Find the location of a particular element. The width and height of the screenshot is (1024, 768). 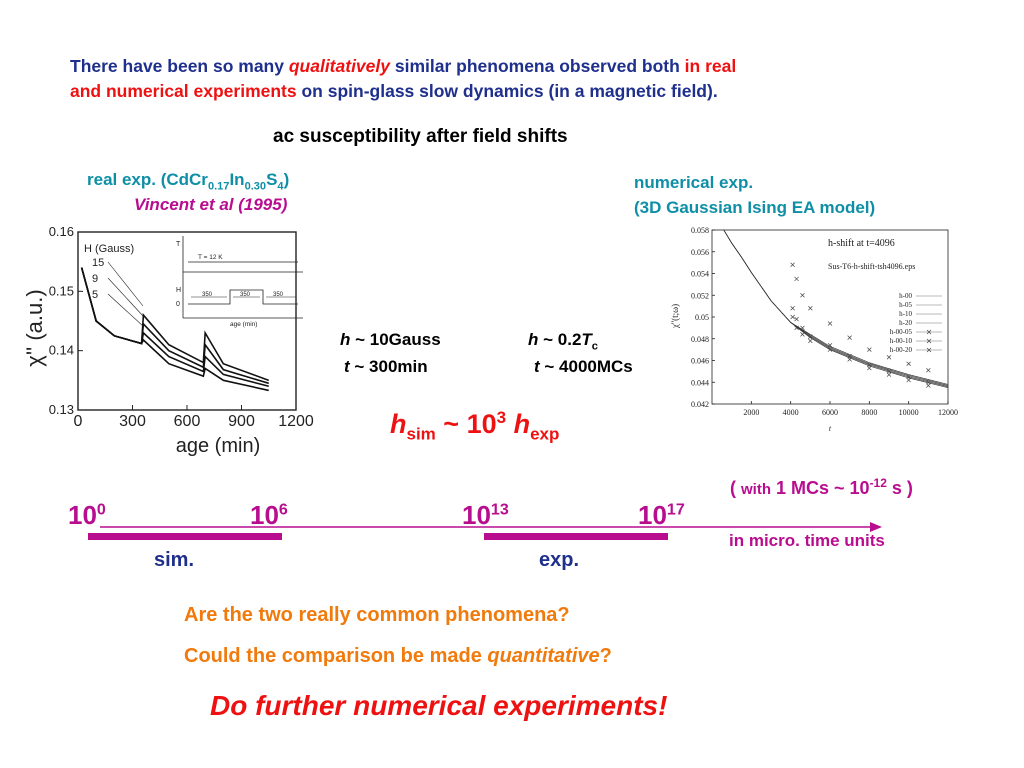

scale-label-1e13: 1013 is located at coordinates (485, 515).